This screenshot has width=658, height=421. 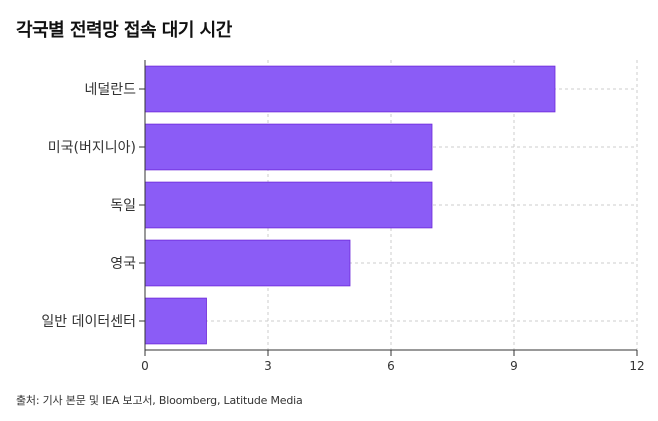 I want to click on x-tick-label: 6, so click(x=391, y=366).